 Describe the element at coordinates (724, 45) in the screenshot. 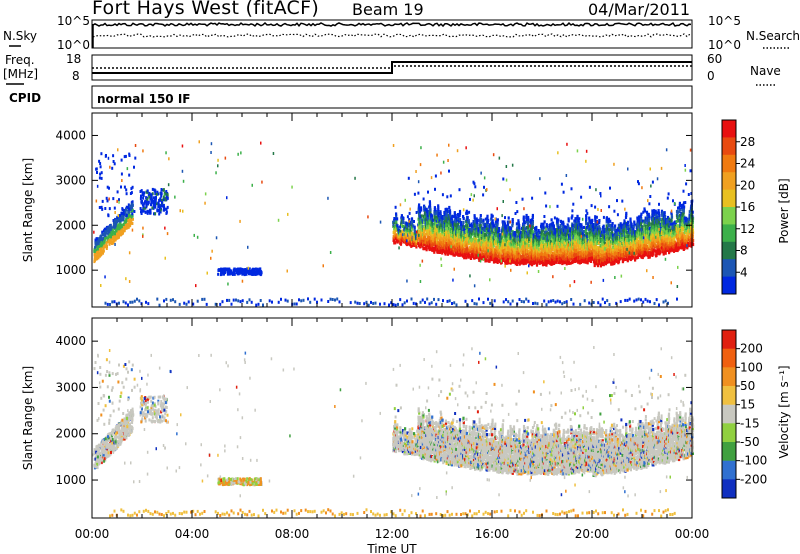

I see `noise-right-tick-bottom: 10^0` at that location.